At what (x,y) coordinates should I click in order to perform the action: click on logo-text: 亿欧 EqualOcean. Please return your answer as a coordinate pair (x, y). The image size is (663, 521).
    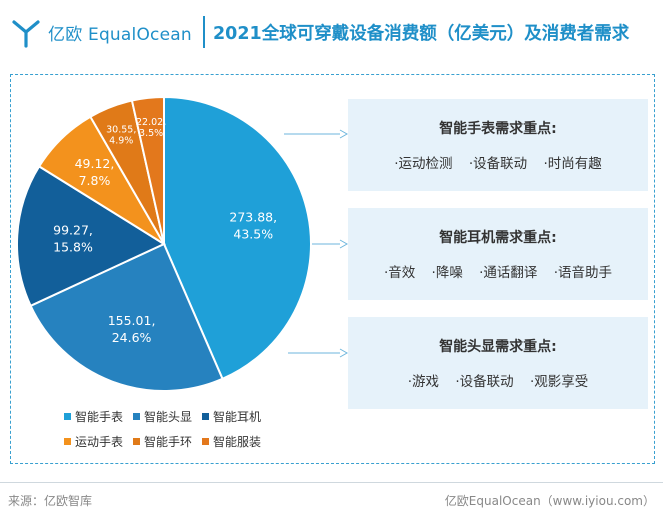
    Looking at the image, I should click on (120, 34).